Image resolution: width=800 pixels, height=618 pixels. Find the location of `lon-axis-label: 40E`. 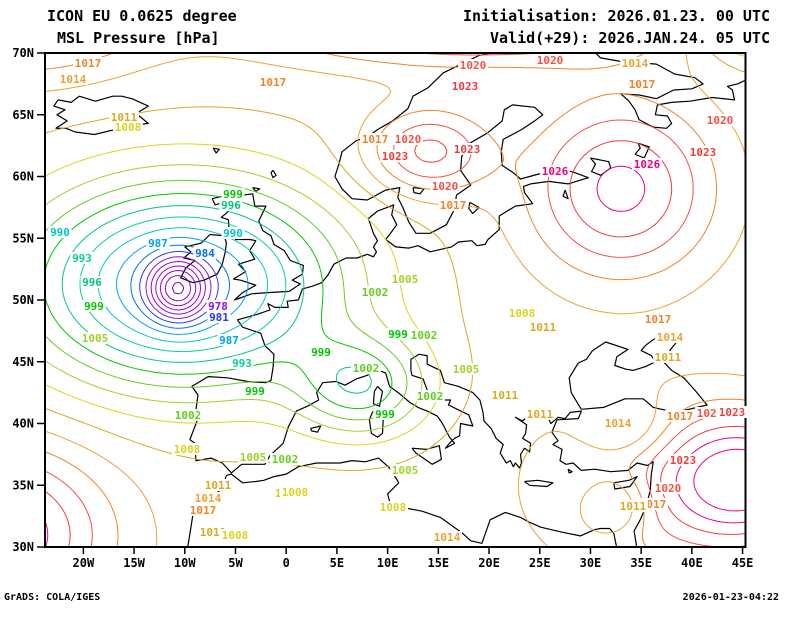

lon-axis-label: 40E is located at coordinates (692, 563).